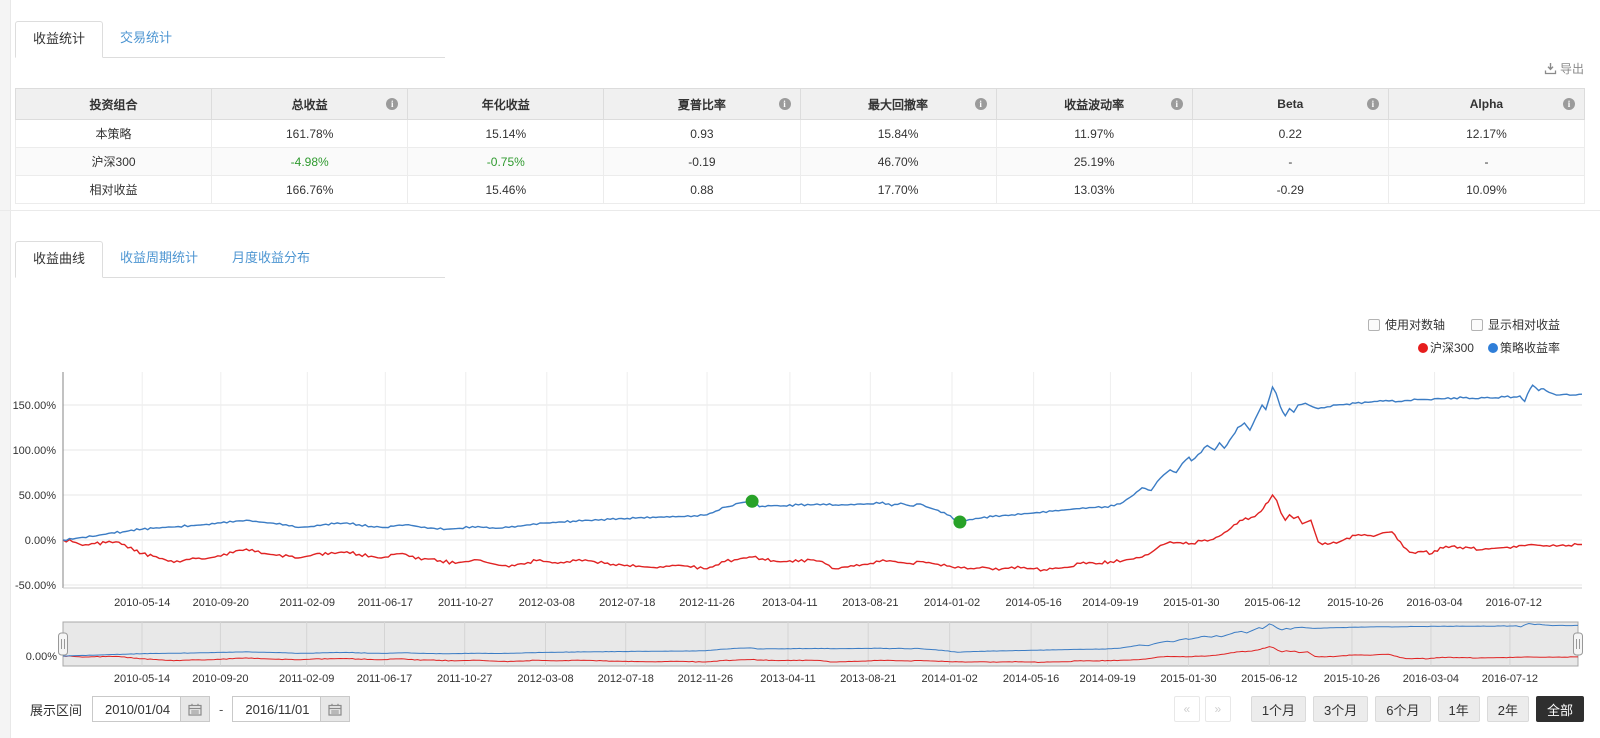  I want to click on x-axis-tick-label: 2011-02-09, so click(307, 603).